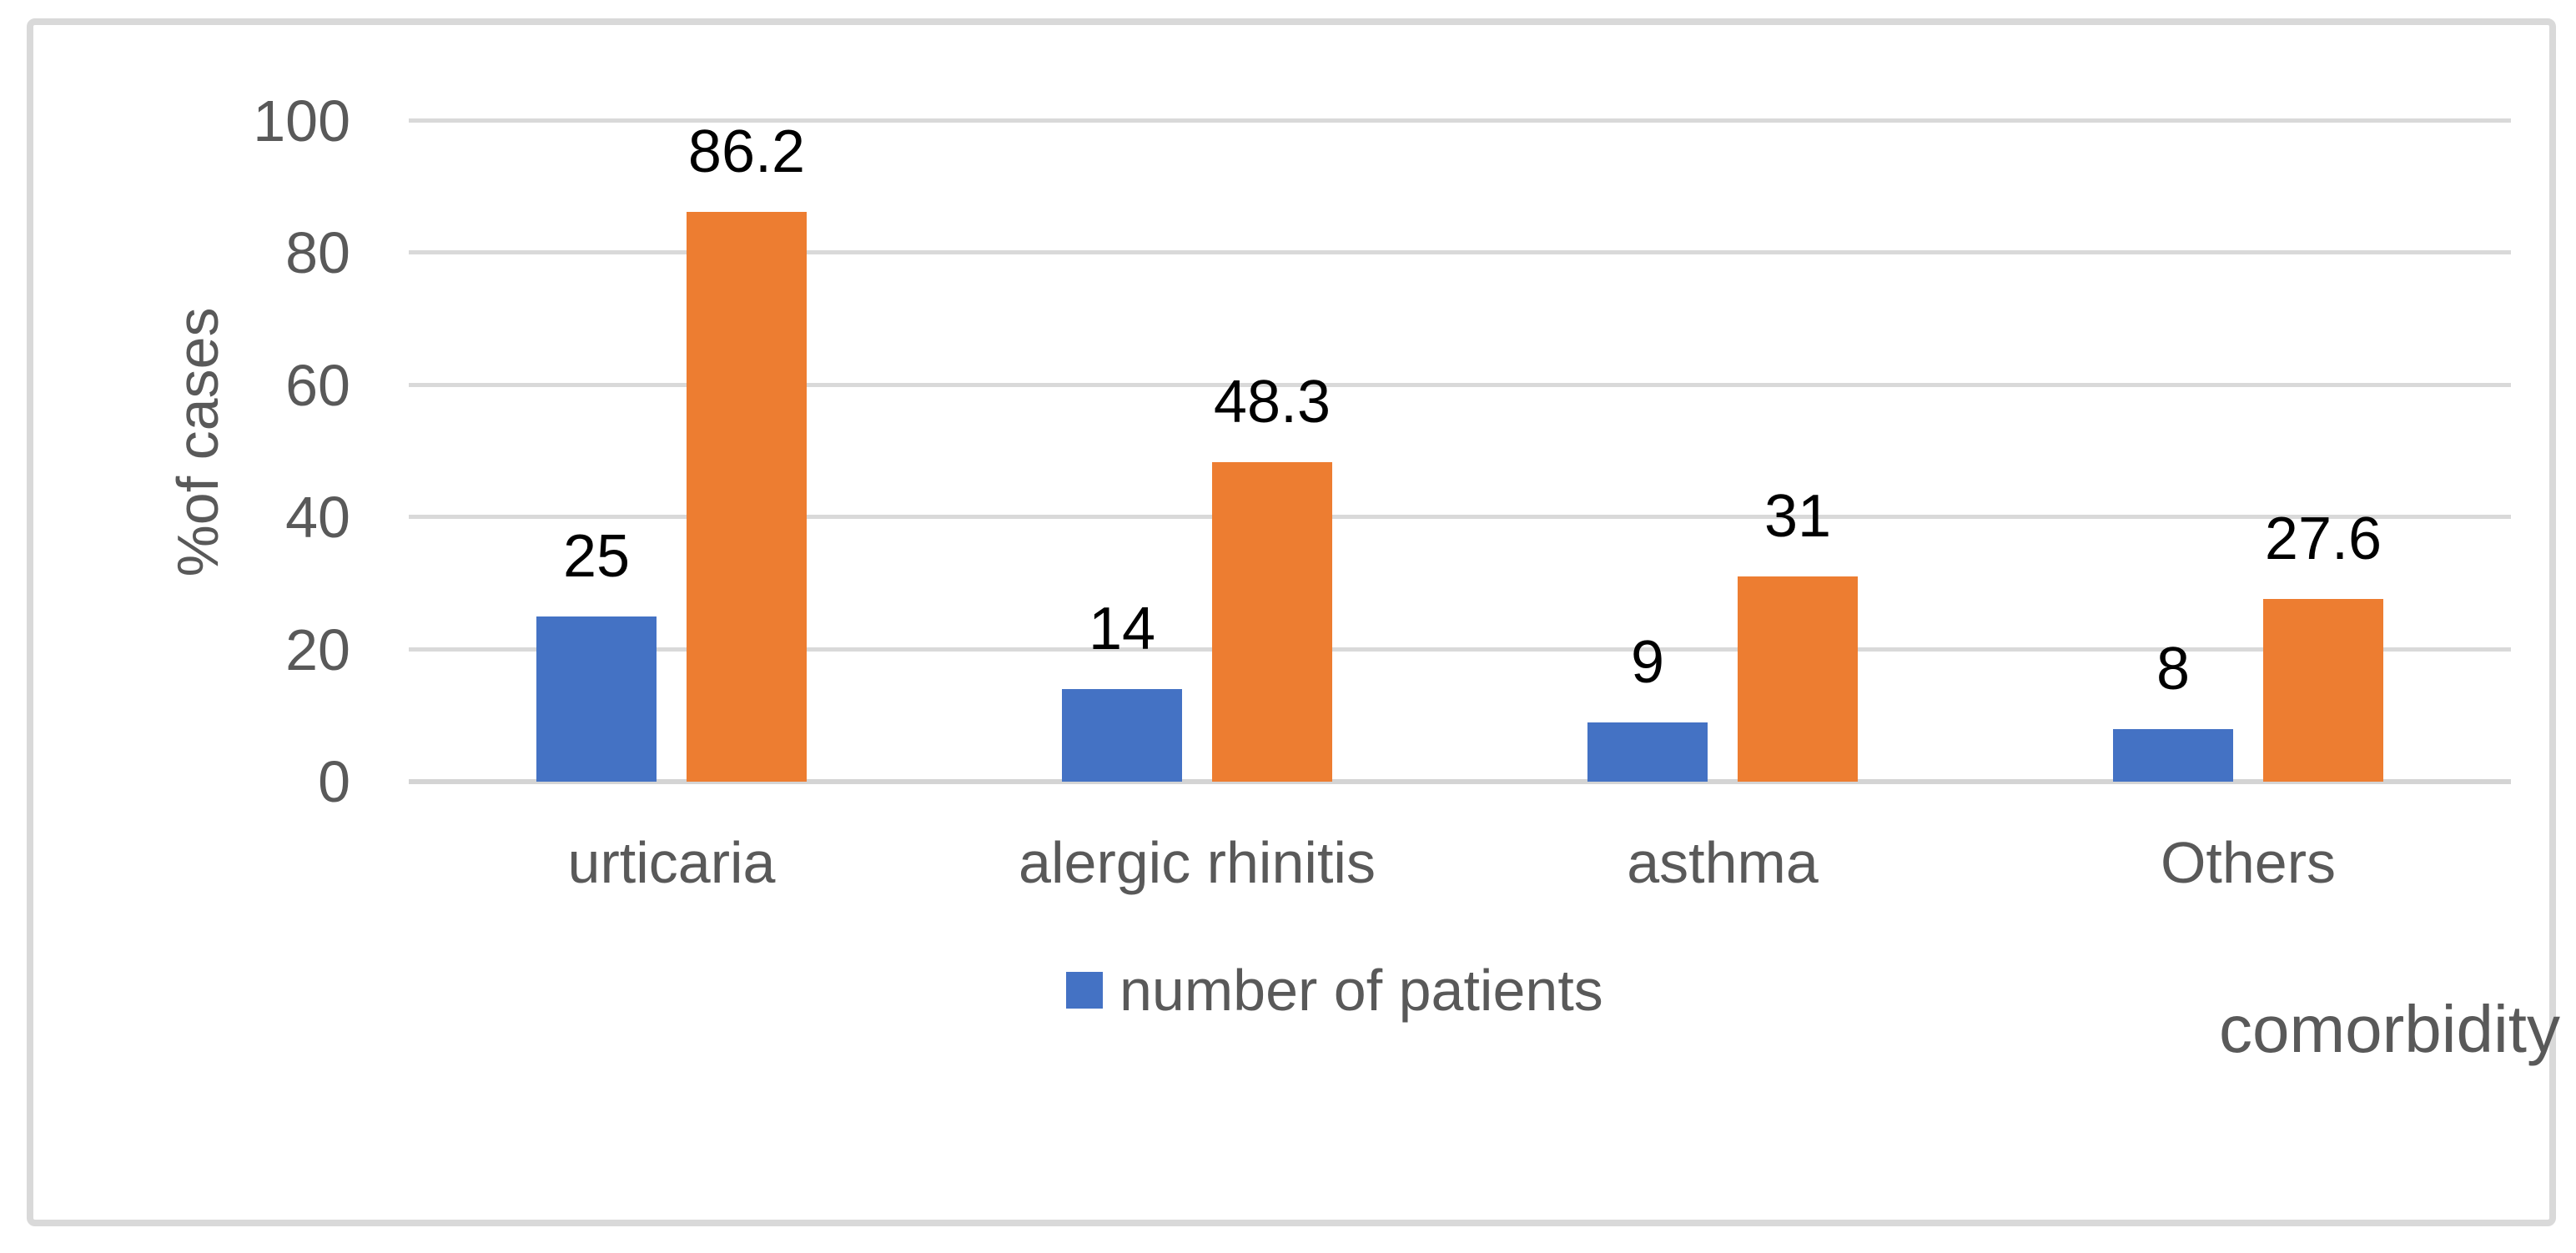  I want to click on data-label: 27.6, so click(2323, 539).